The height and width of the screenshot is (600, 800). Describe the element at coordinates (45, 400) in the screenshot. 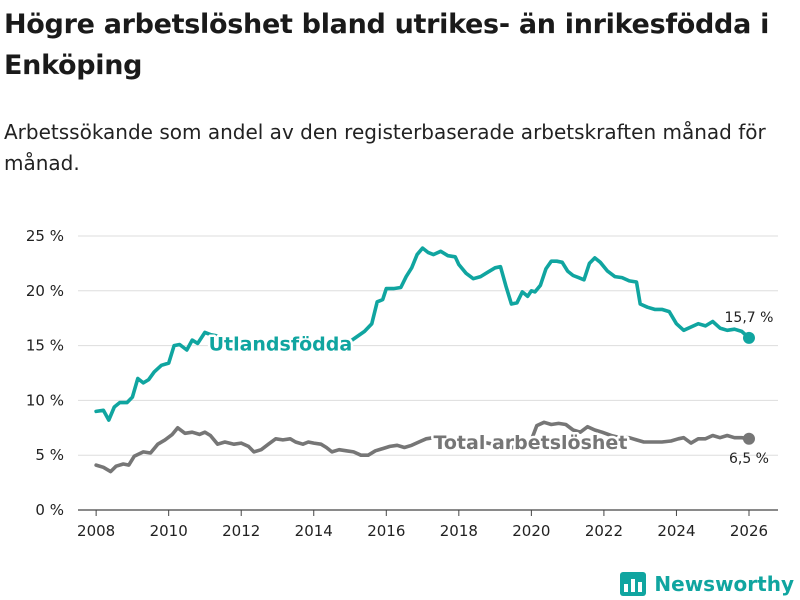

I see `y-tick-label: 10 %` at that location.